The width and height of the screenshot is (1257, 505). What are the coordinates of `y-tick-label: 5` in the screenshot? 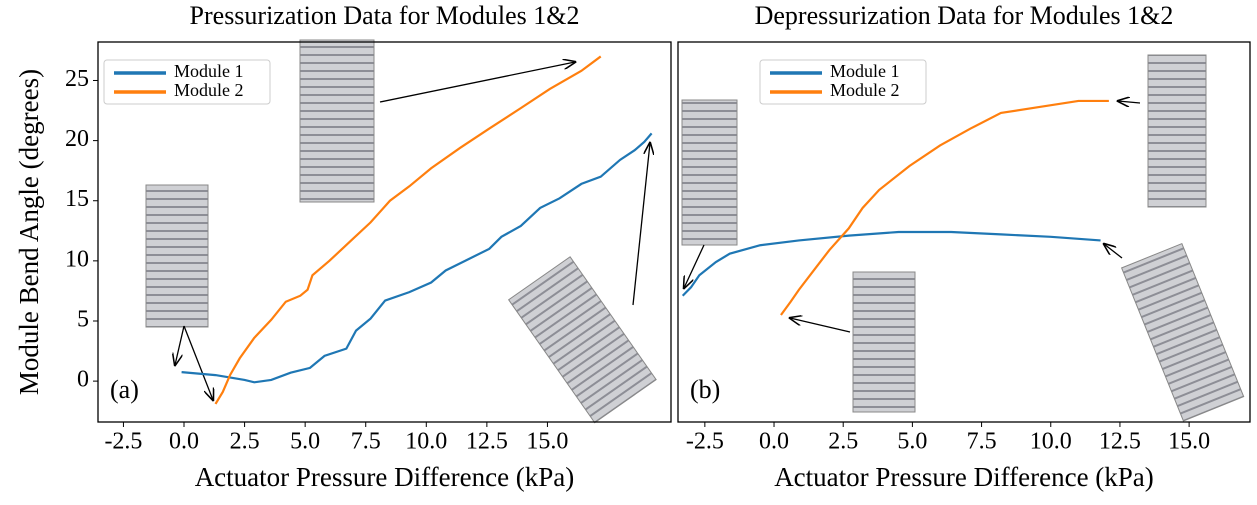 It's located at (83, 319).